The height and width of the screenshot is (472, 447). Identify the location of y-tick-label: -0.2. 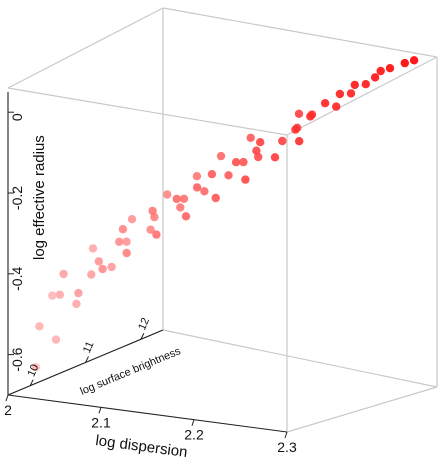
(17, 198).